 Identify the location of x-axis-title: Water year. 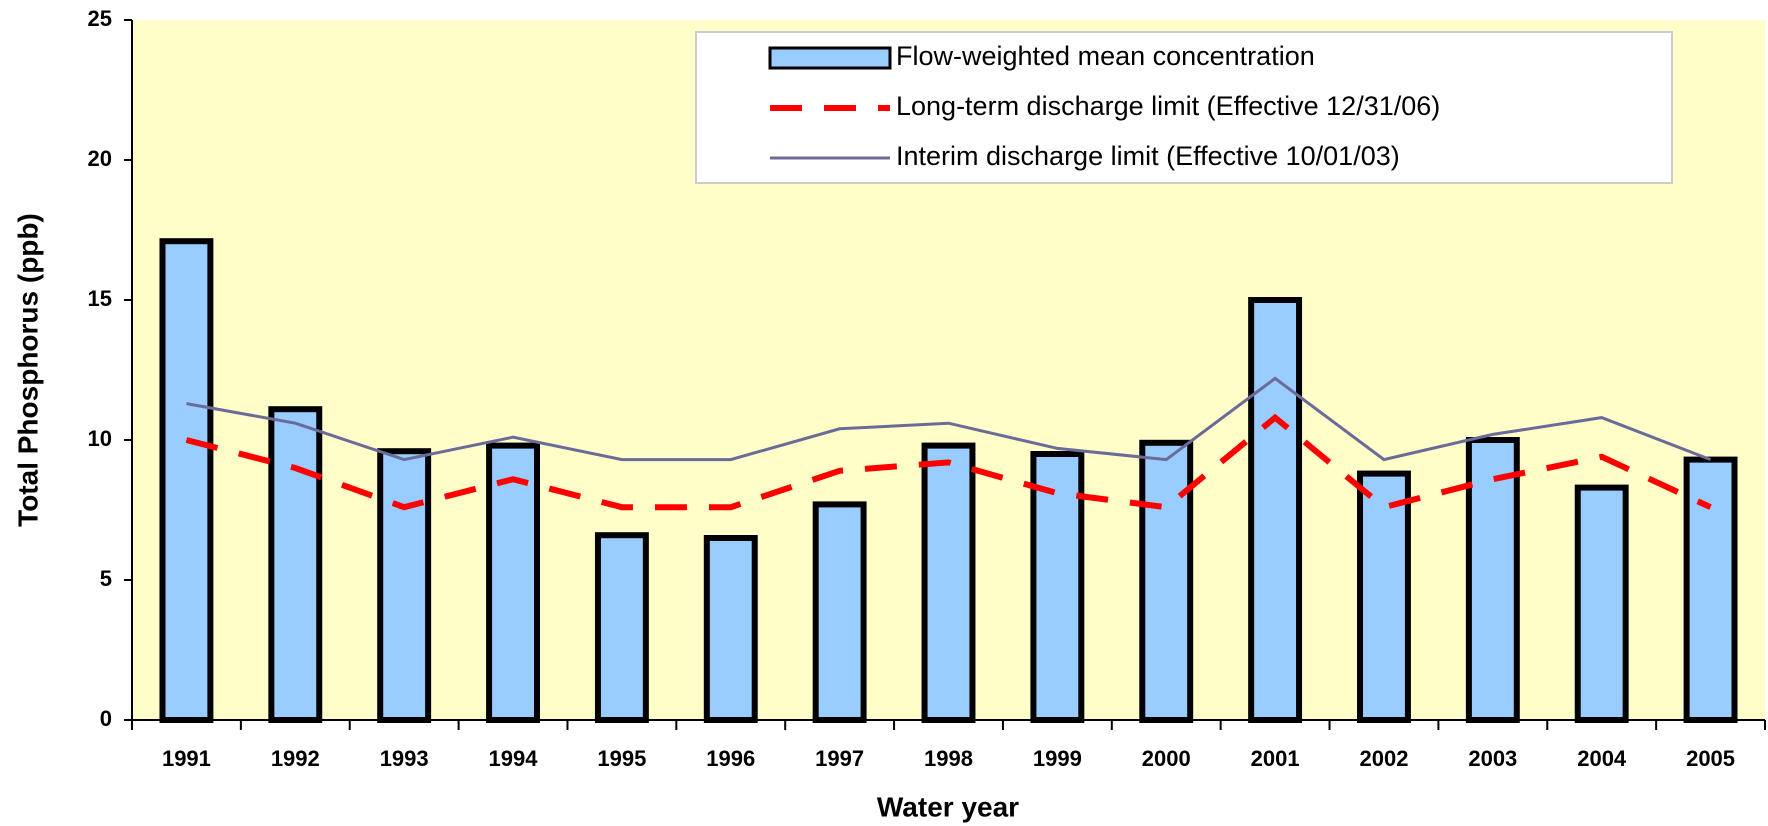
(948, 806).